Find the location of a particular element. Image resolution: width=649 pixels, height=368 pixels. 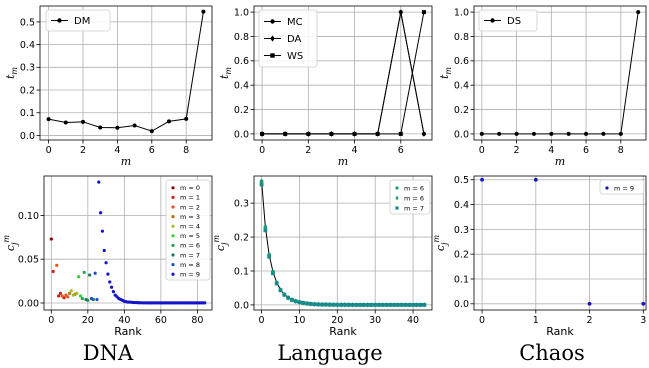

legend-label: DM is located at coordinates (82, 21).